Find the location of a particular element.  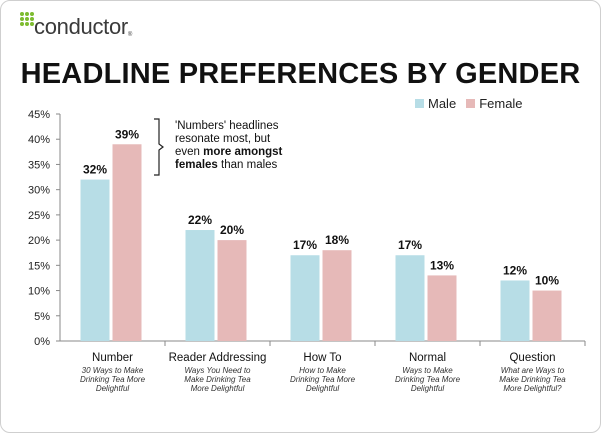

chart-title: HEADLINE PREFERENCES BY GENDER is located at coordinates (300, 74).